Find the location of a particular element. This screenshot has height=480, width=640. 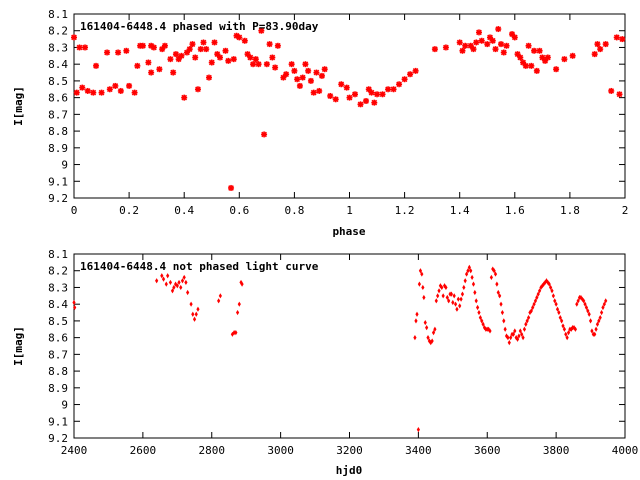

x-tick-label: 0.8 is located at coordinates (294, 210).